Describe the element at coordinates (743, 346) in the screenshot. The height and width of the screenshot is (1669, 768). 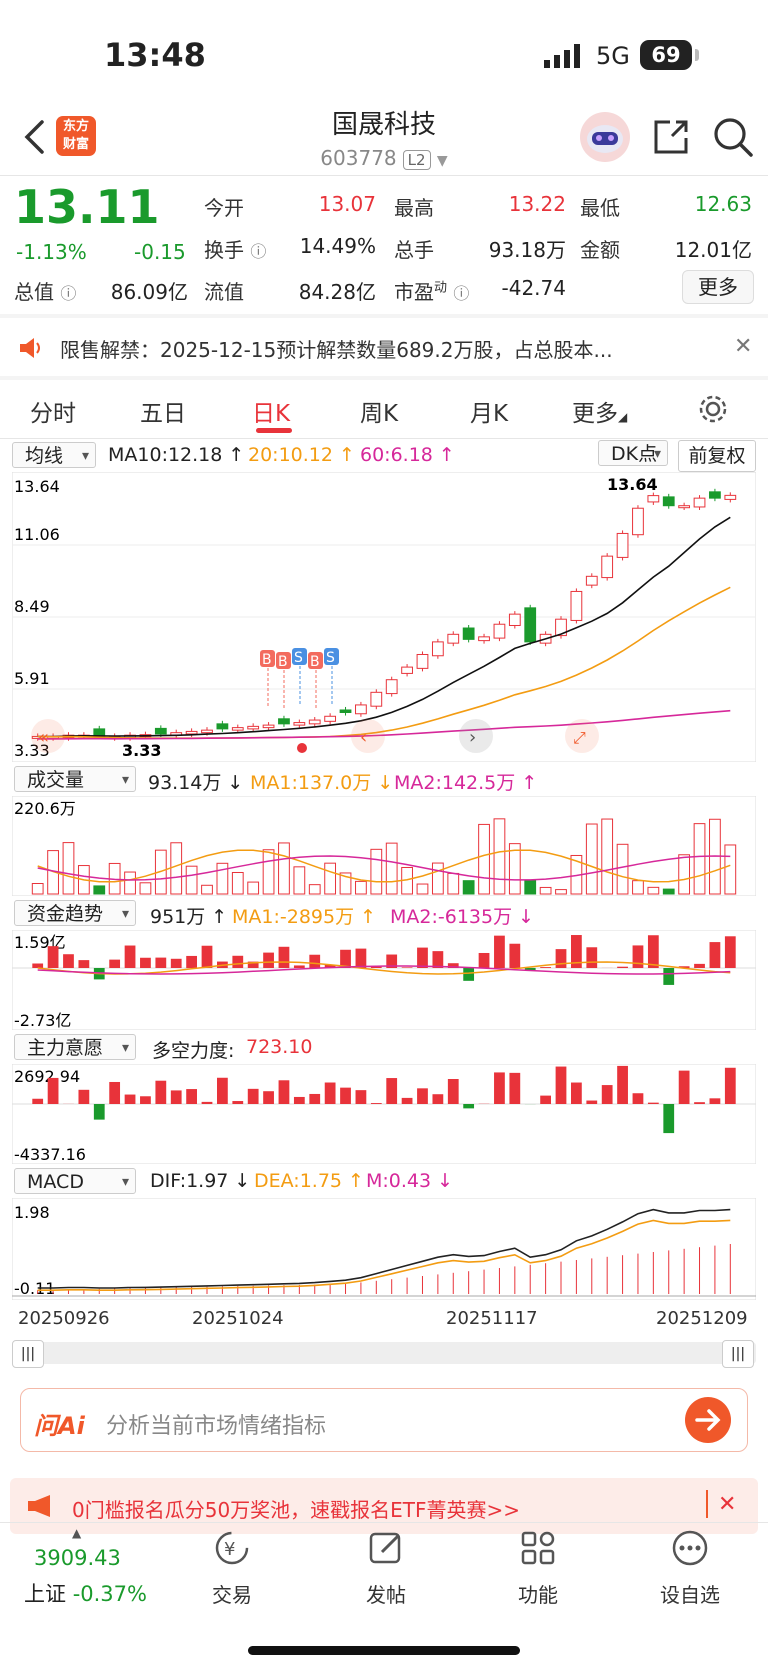
I see `close-icon: ✕` at that location.